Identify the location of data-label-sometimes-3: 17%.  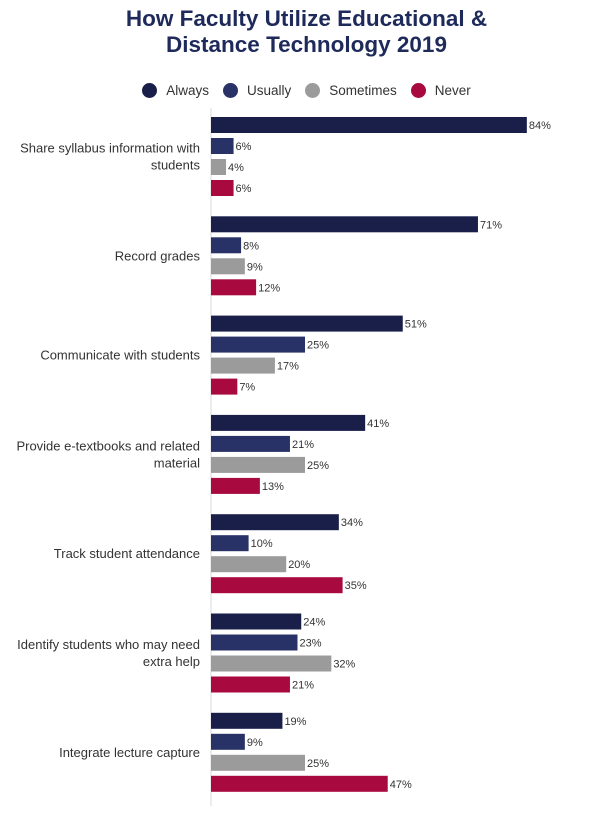
(288, 367).